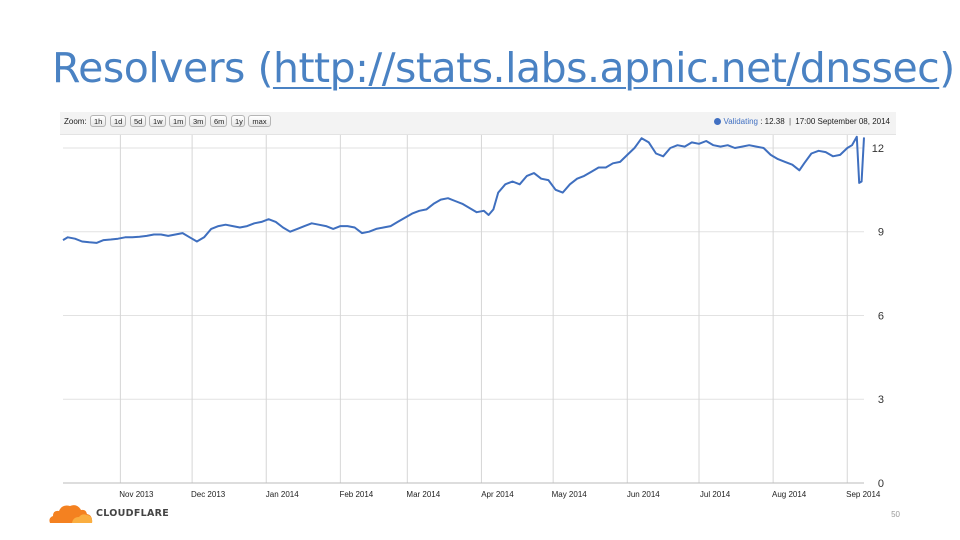  What do you see at coordinates (197, 121) in the screenshot?
I see `zoom-button-3m: 3m` at bounding box center [197, 121].